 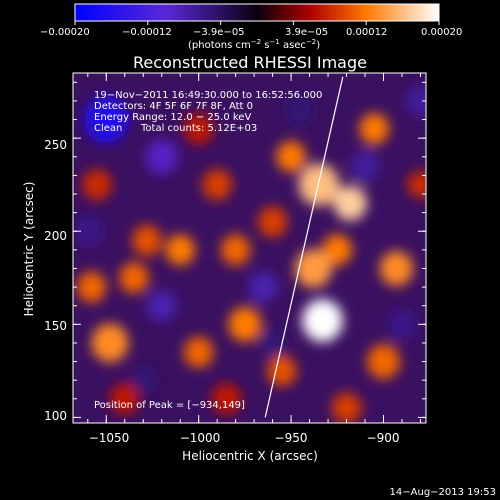 I want to click on colorbar-ticks, so click(x=257, y=23).